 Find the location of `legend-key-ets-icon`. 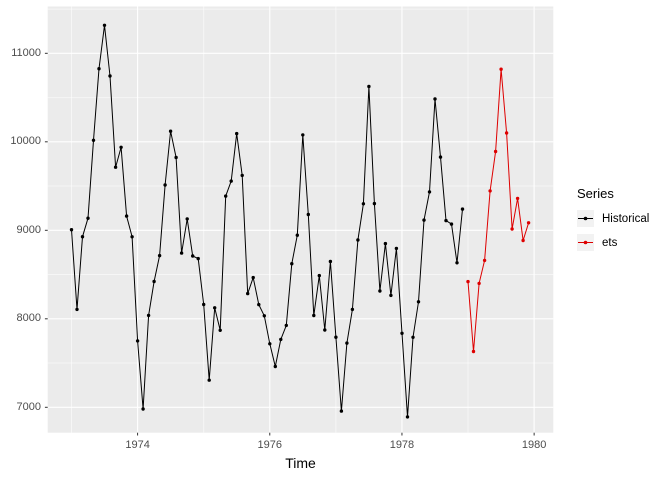

legend-key-ets-icon is located at coordinates (585, 242).